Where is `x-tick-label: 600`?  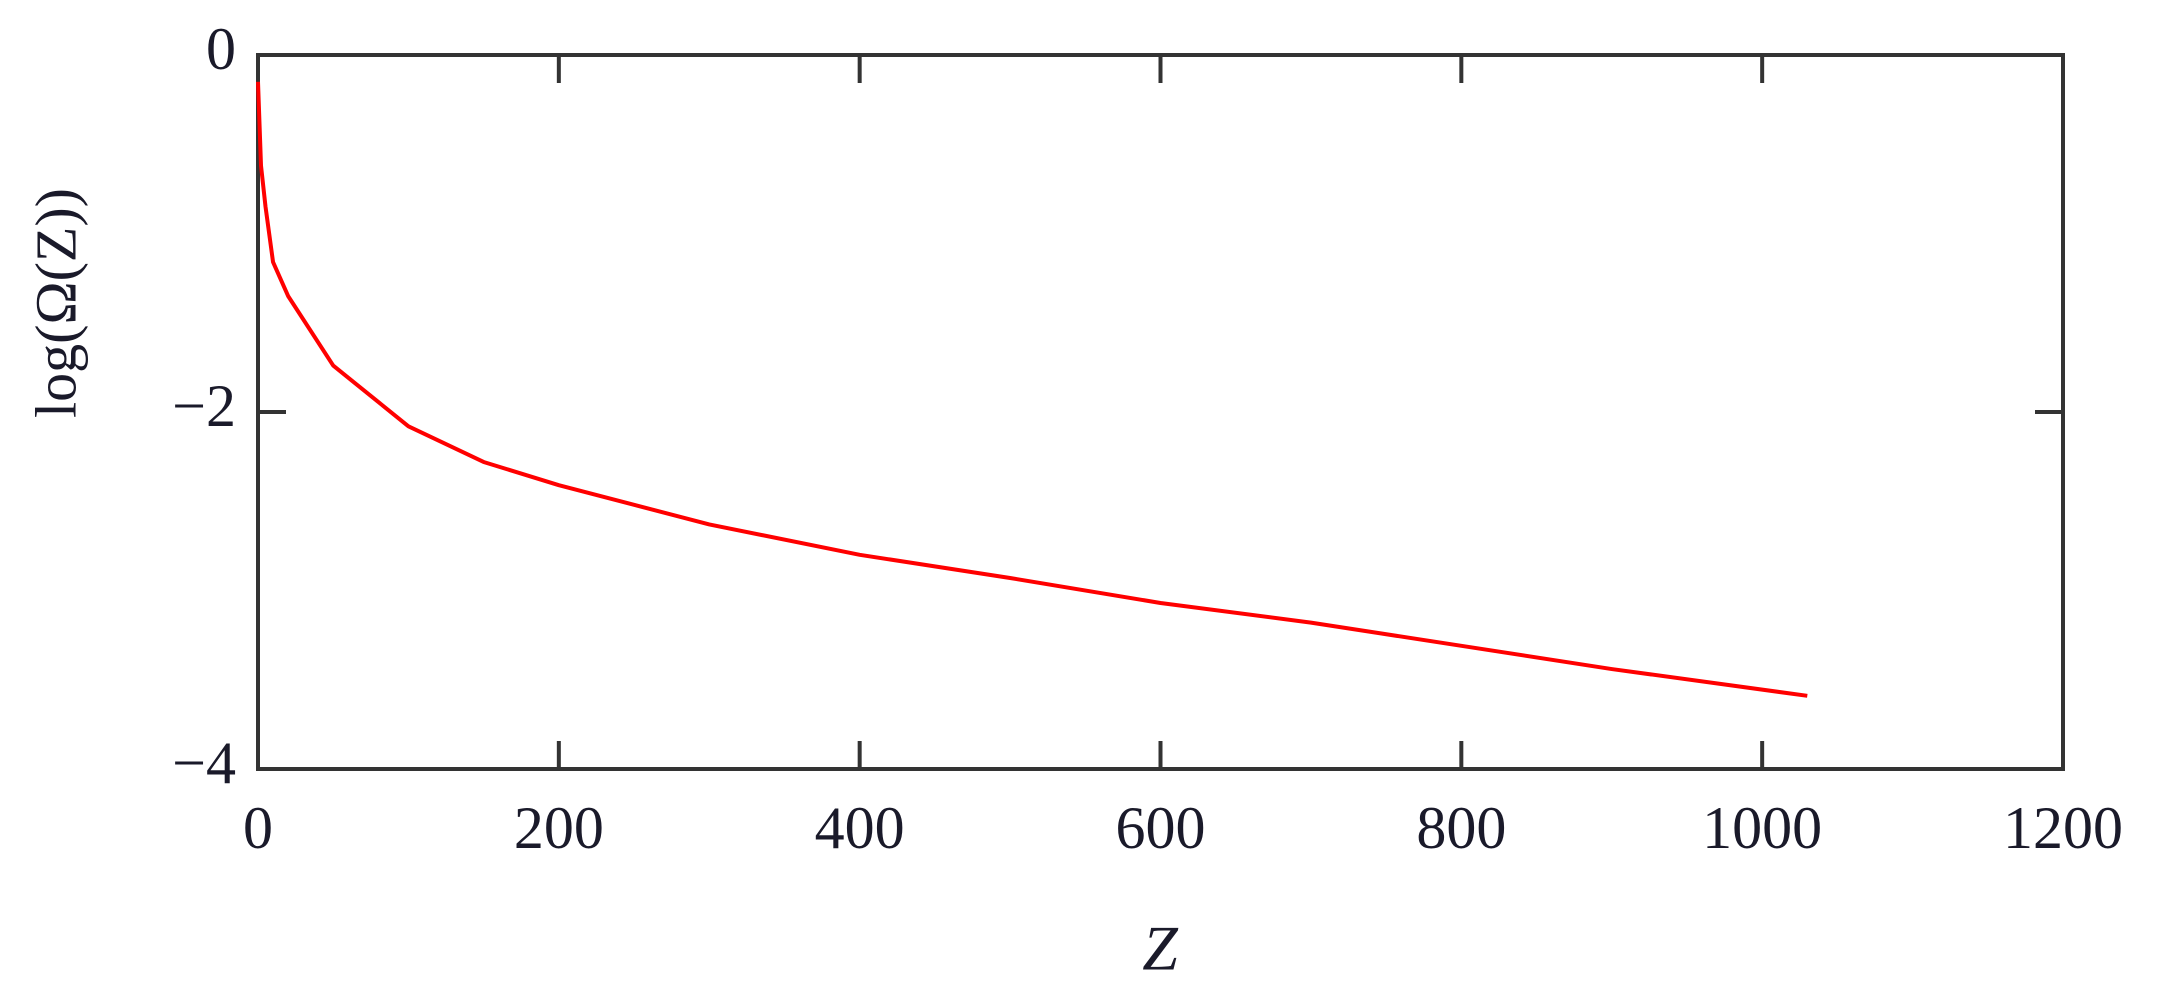
x-tick-label: 600 is located at coordinates (1161, 828).